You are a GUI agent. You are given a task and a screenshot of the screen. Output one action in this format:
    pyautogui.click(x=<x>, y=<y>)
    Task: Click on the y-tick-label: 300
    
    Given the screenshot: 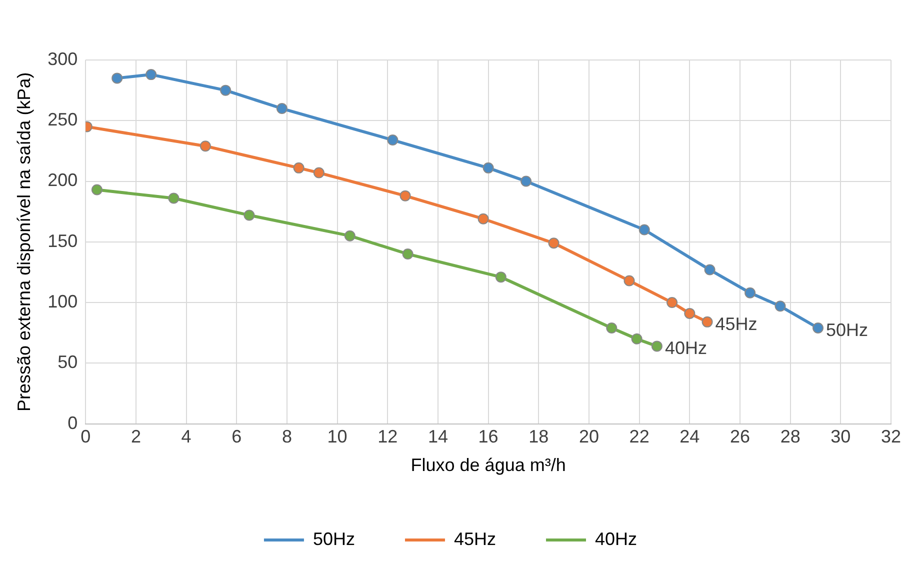 What is the action you would take?
    pyautogui.click(x=63, y=58)
    